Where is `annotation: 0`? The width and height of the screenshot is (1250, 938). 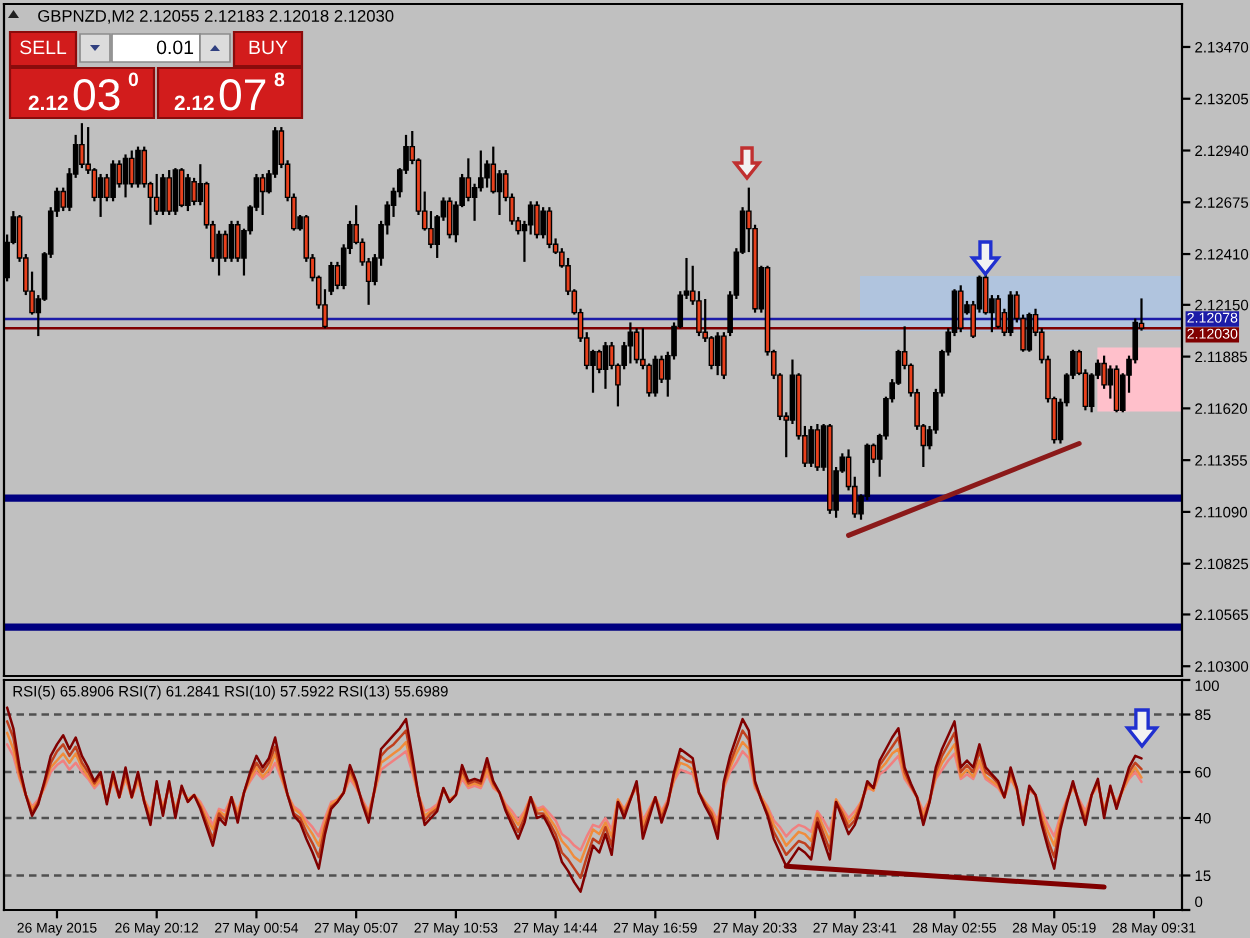 annotation: 0 is located at coordinates (133, 79).